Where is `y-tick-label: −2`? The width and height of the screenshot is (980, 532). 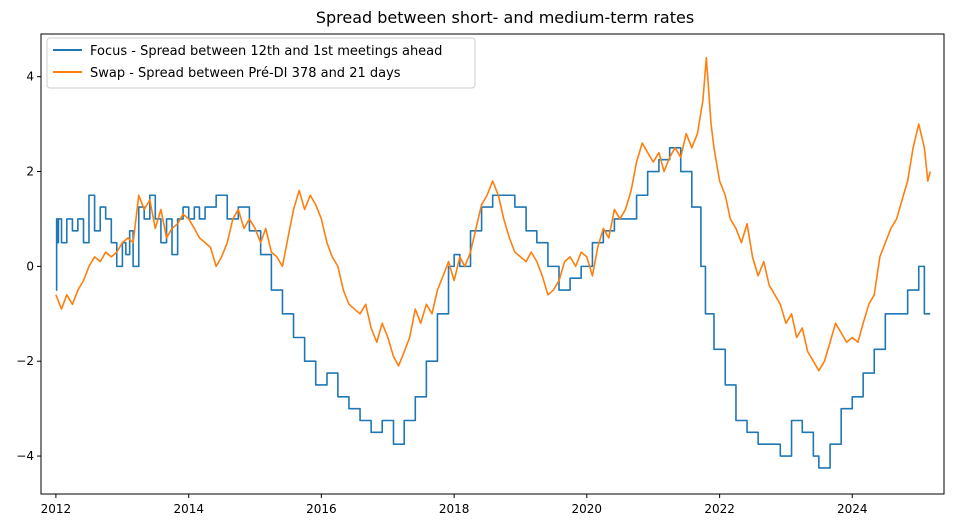
y-tick-label: −2 is located at coordinates (25, 361).